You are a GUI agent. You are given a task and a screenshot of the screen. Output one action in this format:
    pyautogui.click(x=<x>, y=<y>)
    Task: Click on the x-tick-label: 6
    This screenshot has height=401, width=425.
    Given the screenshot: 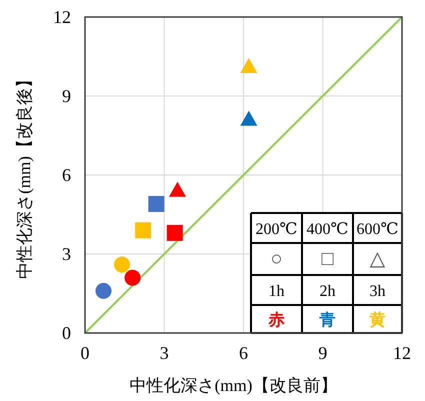 What is the action you would take?
    pyautogui.click(x=243, y=353)
    